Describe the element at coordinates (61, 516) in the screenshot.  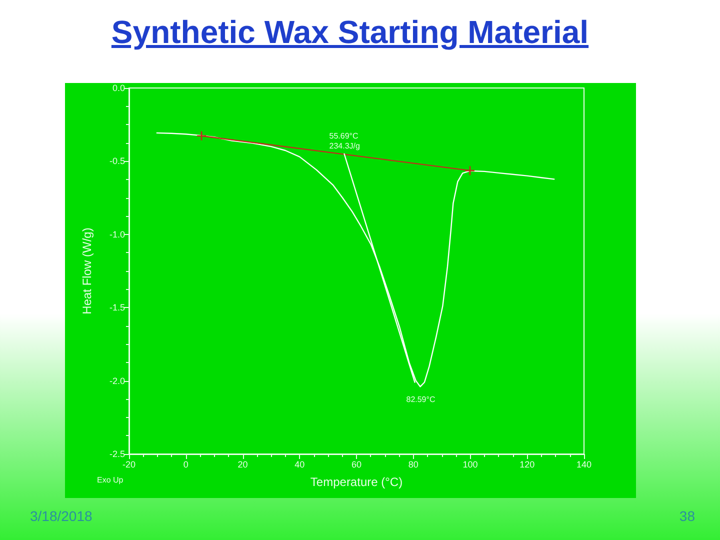
I see `text: 3/18/2018` at that location.